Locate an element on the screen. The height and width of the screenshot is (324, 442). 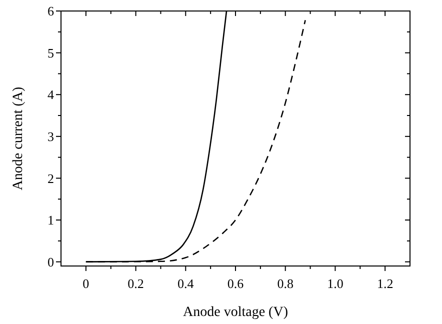
y-tick-label: 1 is located at coordinates (51, 220).